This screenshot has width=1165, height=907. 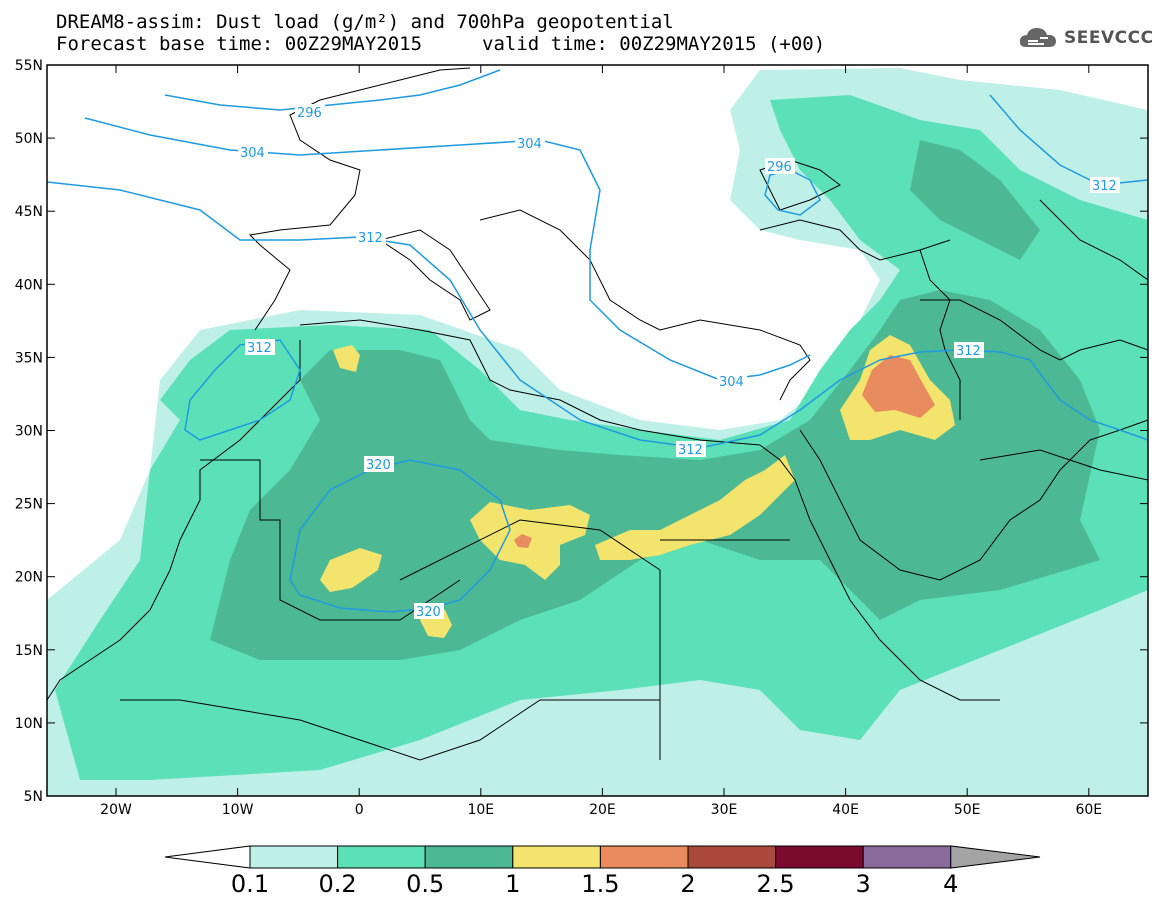 I want to click on lat-label: 40N, so click(x=29, y=285).